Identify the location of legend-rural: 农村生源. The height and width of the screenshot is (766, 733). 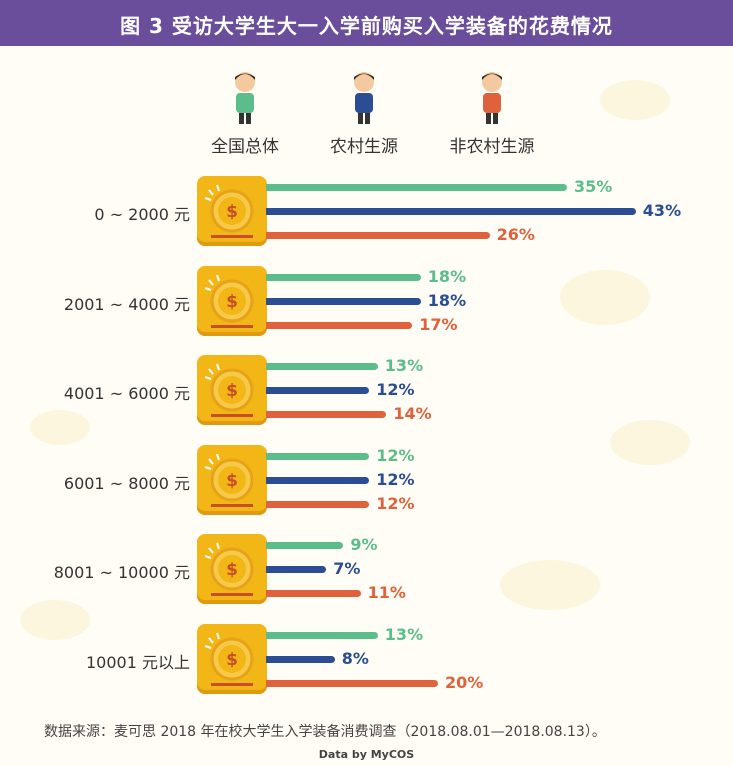
(364, 113).